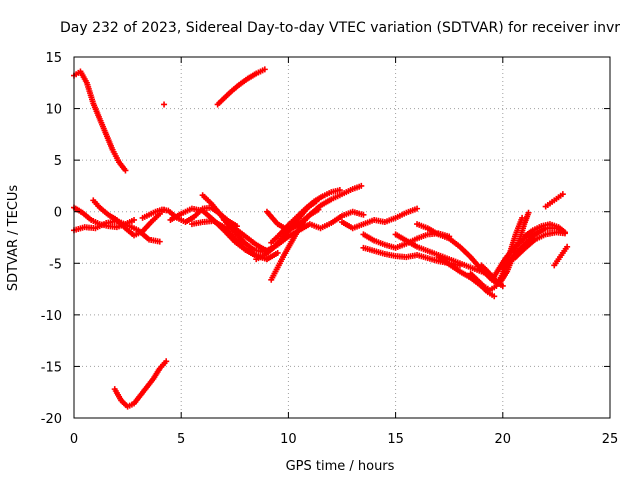 The image size is (640, 480). What do you see at coordinates (51, 316) in the screenshot?
I see `y-tick-label: -10` at bounding box center [51, 316].